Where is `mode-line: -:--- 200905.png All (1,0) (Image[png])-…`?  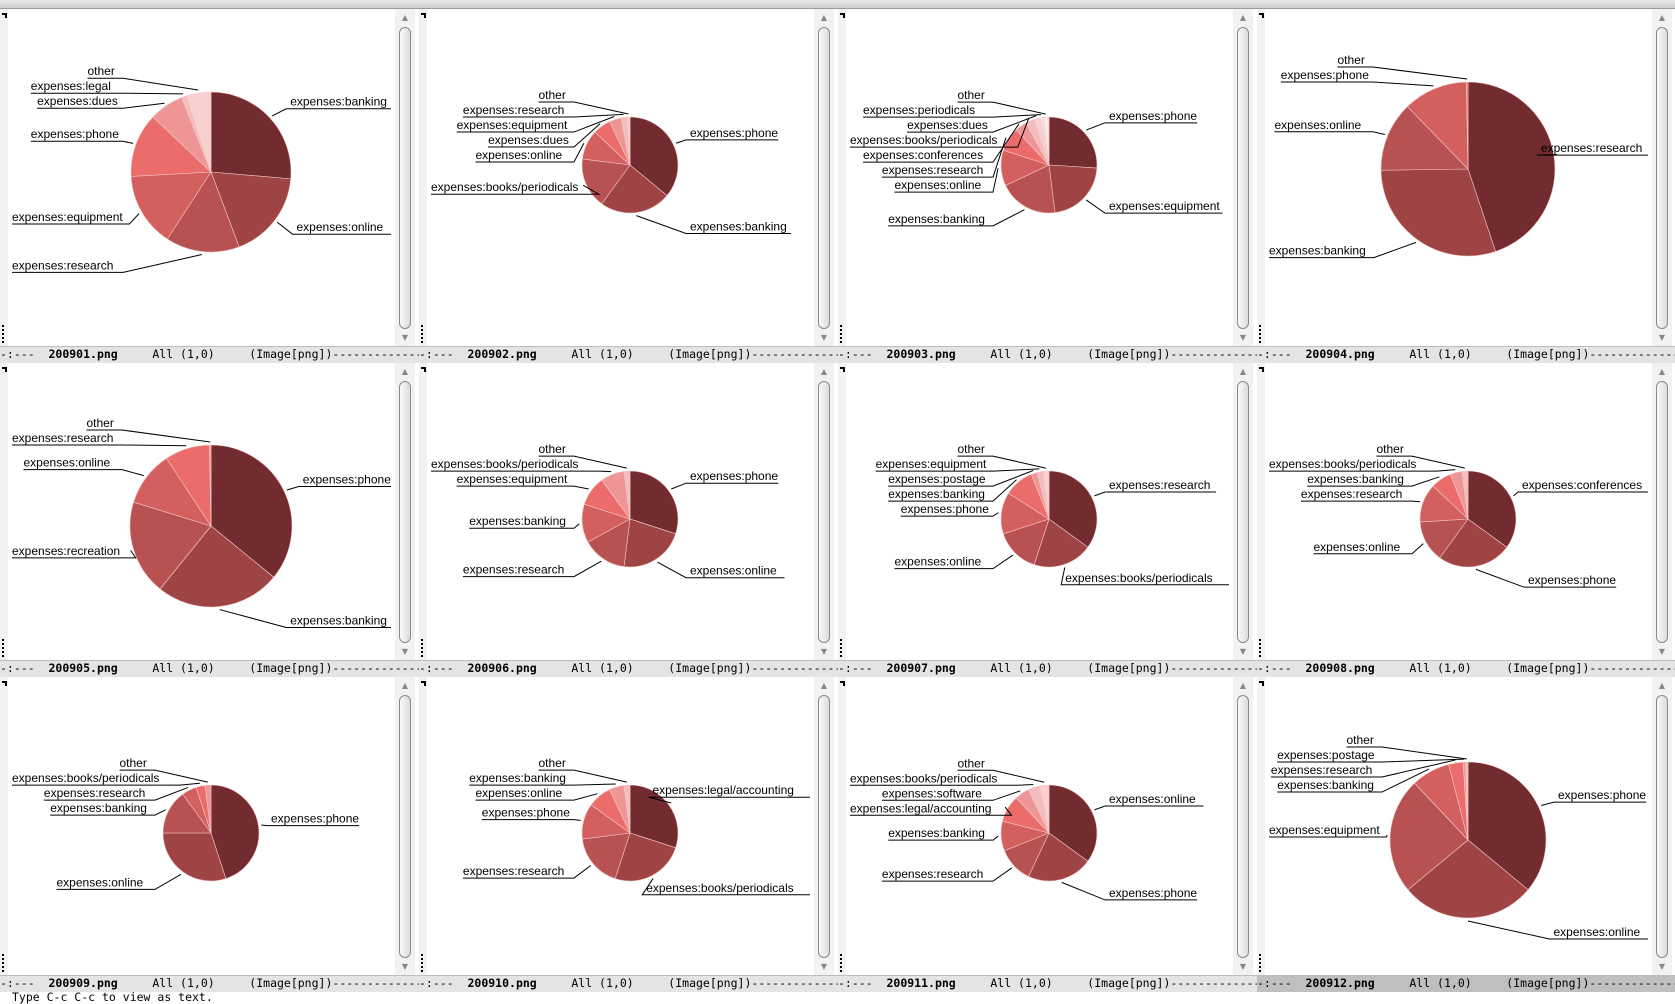
mode-line: -:--- 200905.png All (1,0) (Image[png])-… is located at coordinates (209, 668).